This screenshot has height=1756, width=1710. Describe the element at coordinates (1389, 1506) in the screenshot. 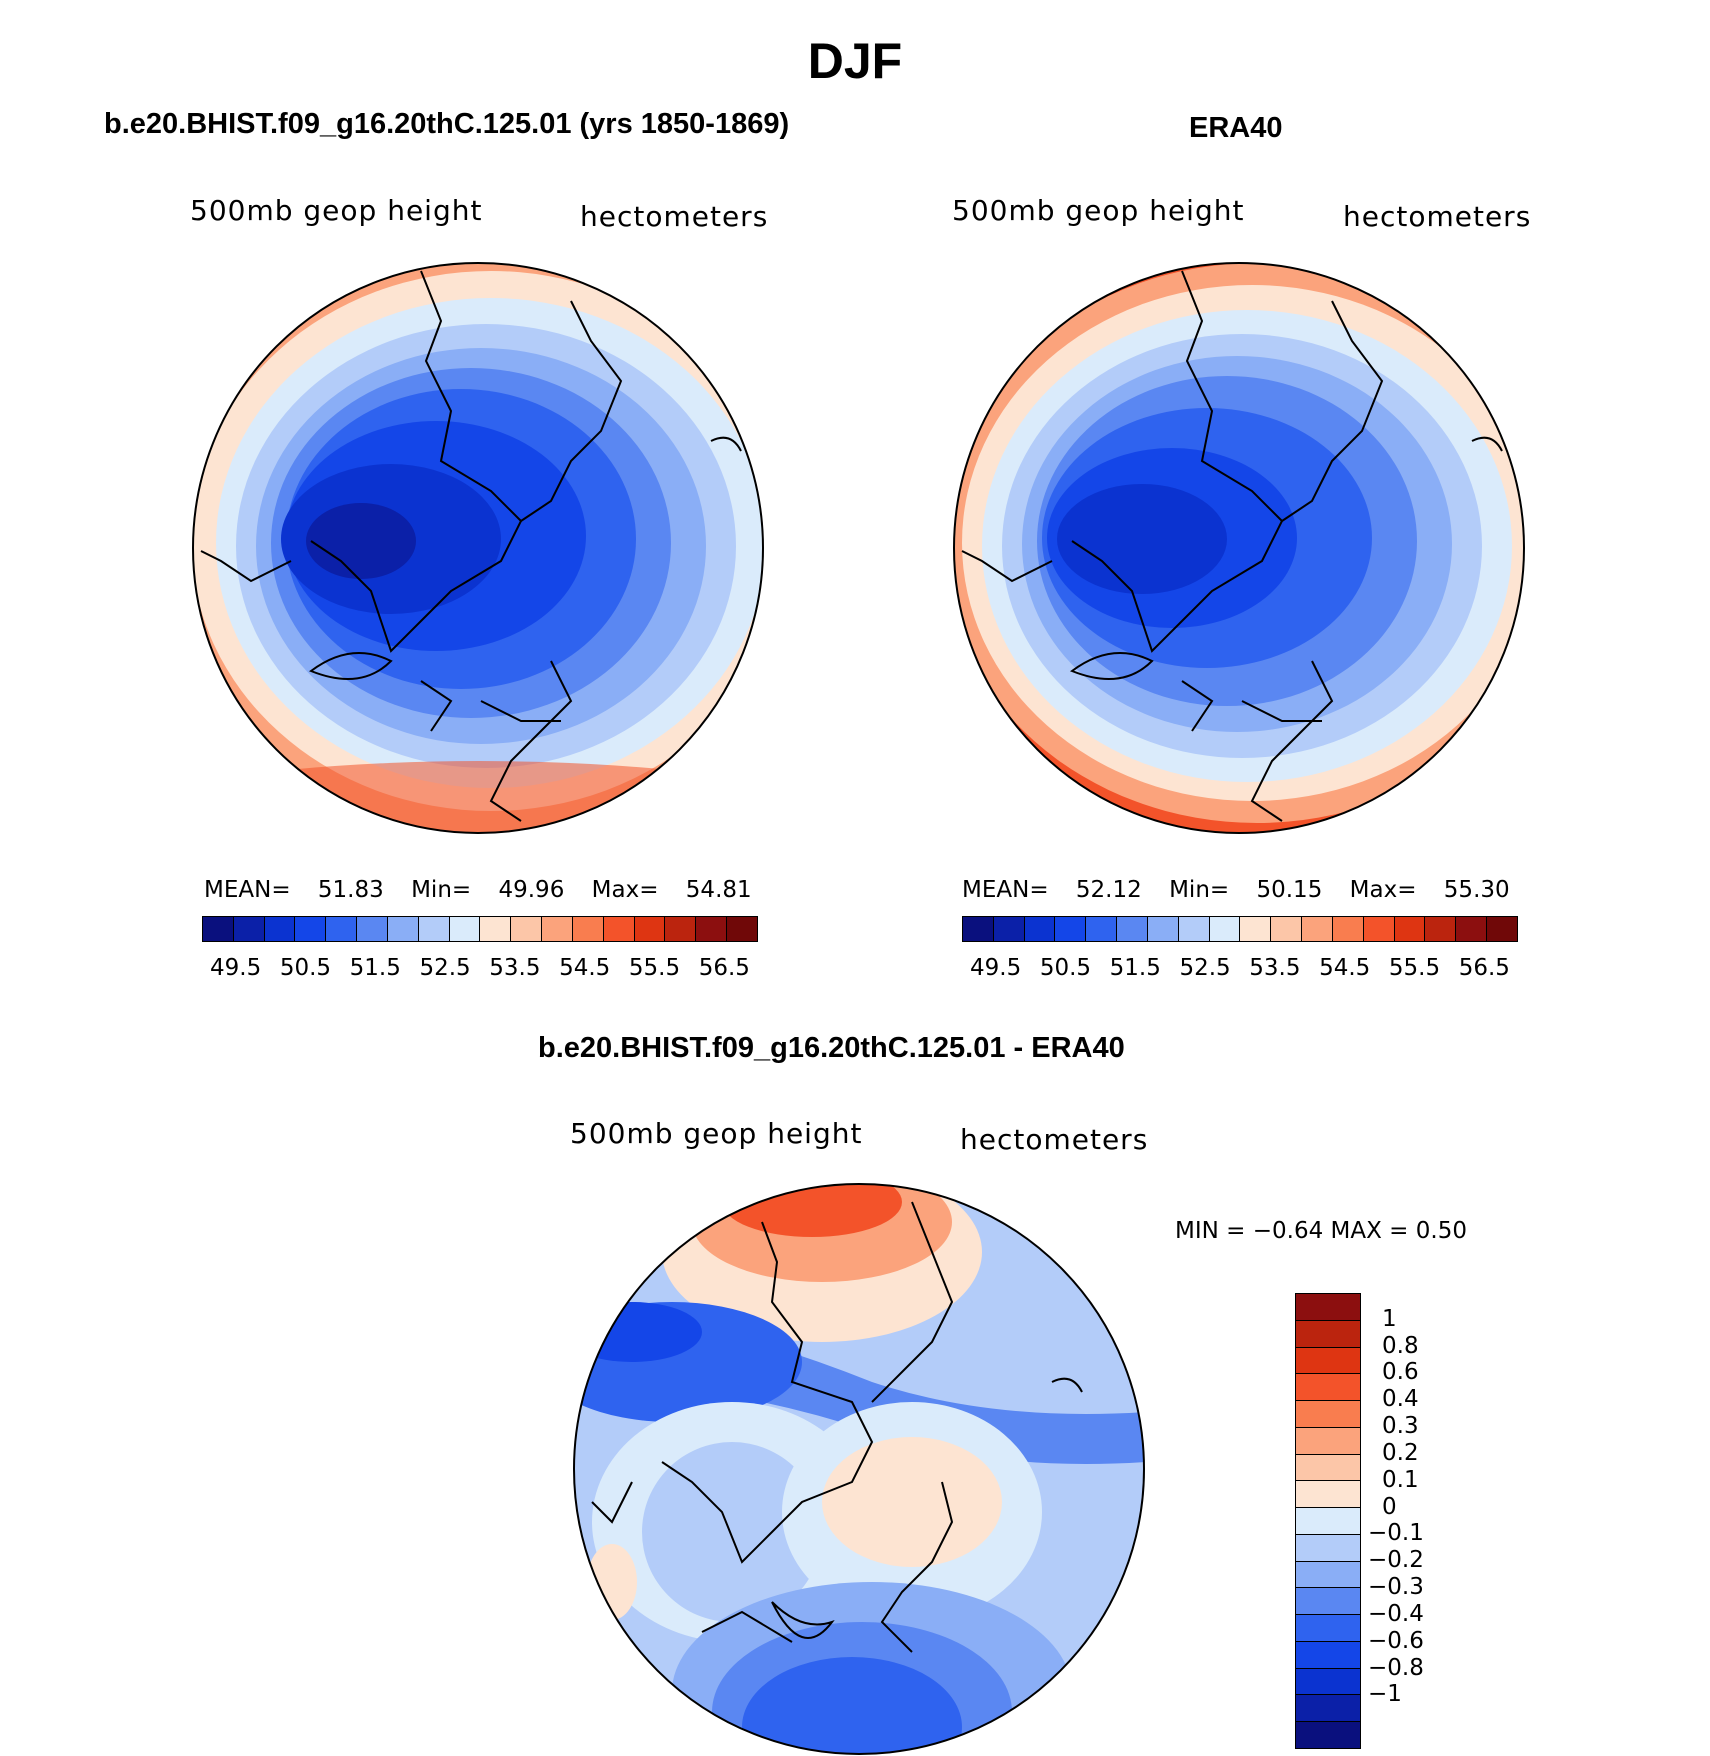

I see `colorbar-tick-label: 0` at that location.